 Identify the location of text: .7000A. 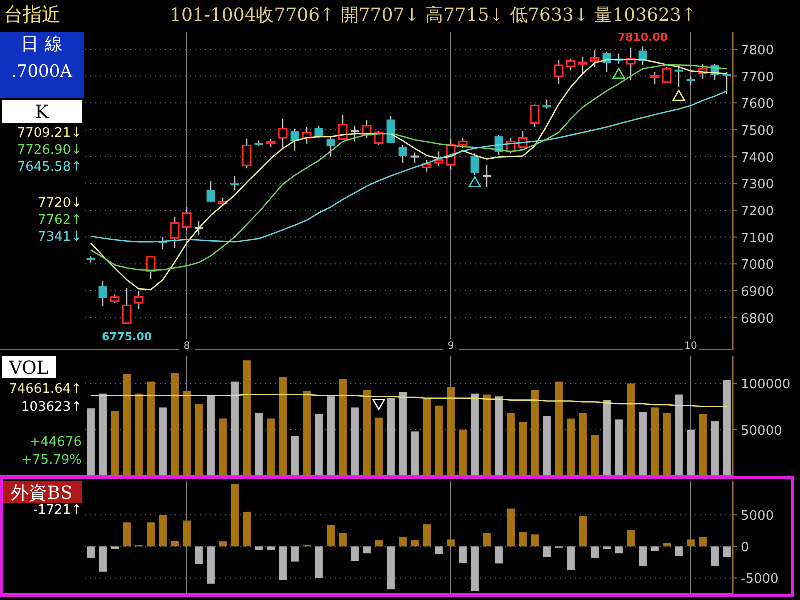
(43, 72).